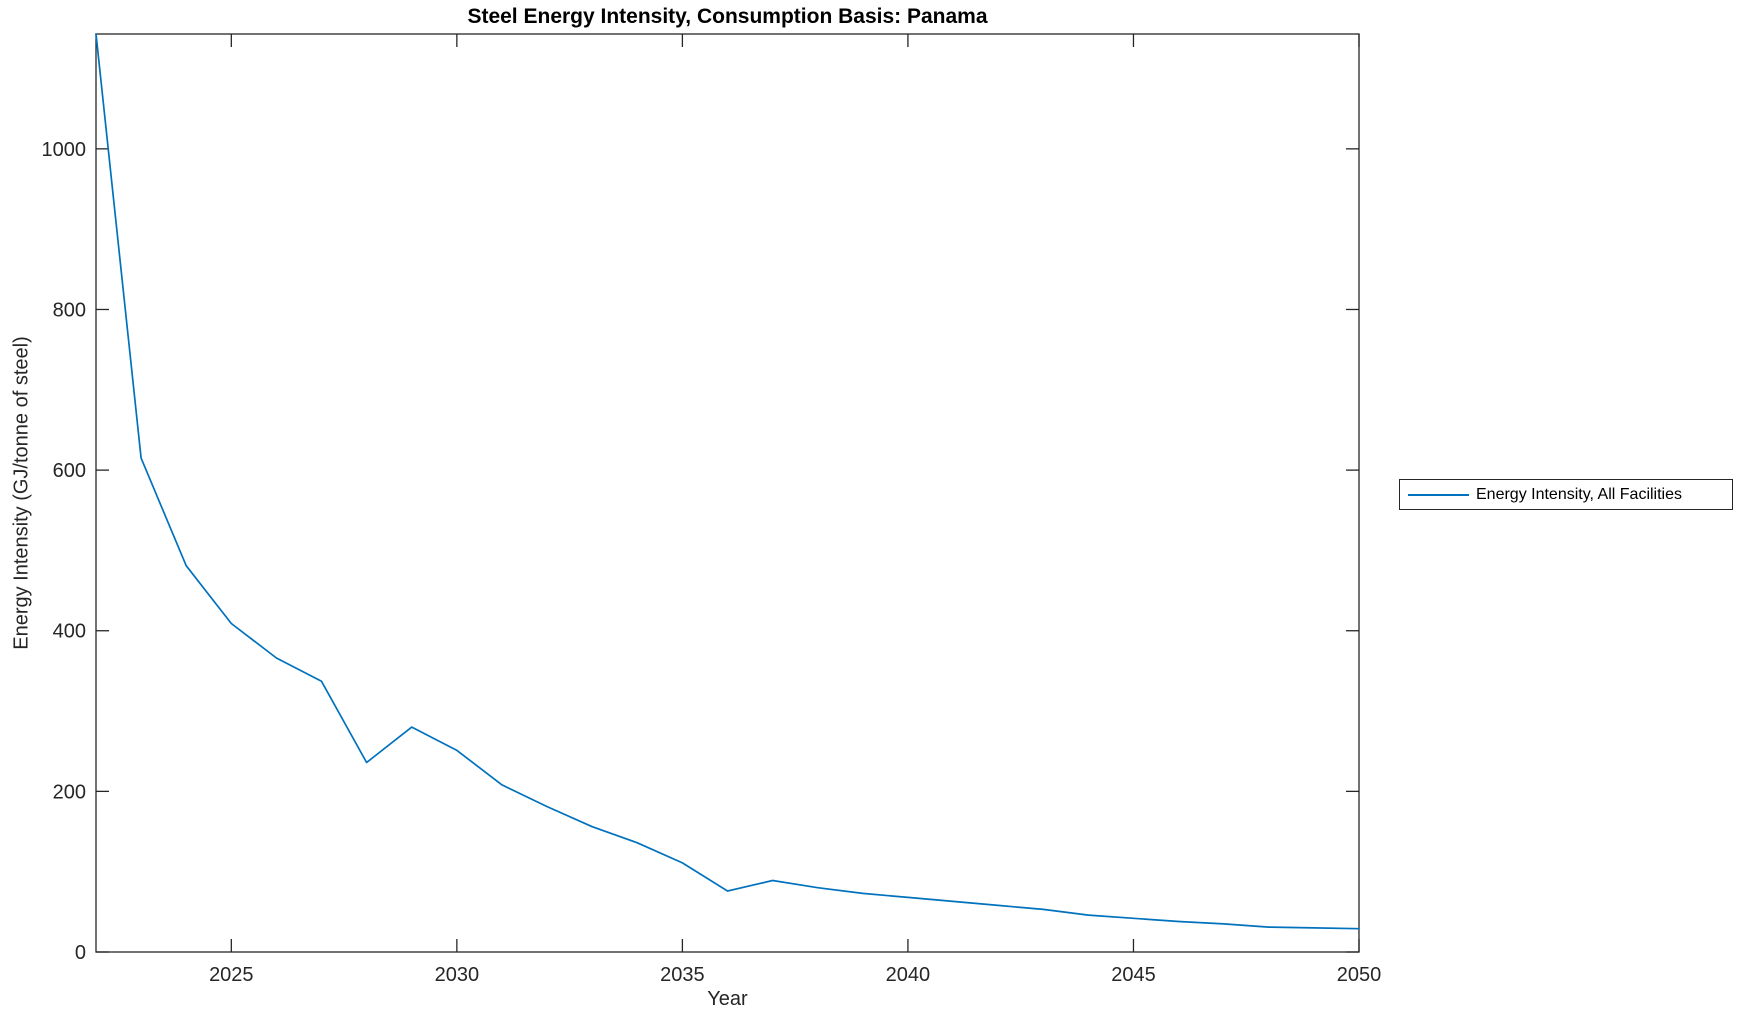 This screenshot has height=1021, width=1738. Describe the element at coordinates (682, 975) in the screenshot. I see `x-tick-label: 2035` at that location.